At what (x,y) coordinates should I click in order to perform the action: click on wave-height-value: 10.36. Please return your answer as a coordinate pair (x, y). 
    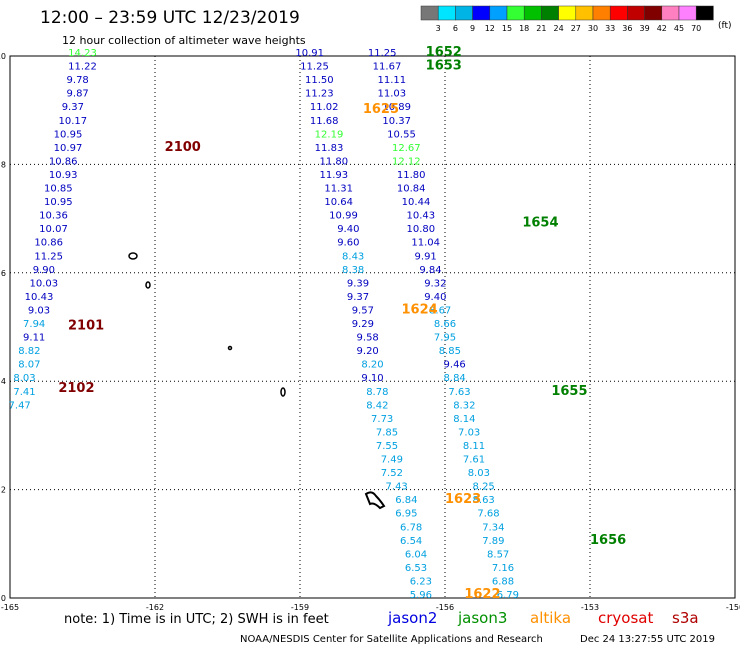
    Looking at the image, I should click on (53, 216).